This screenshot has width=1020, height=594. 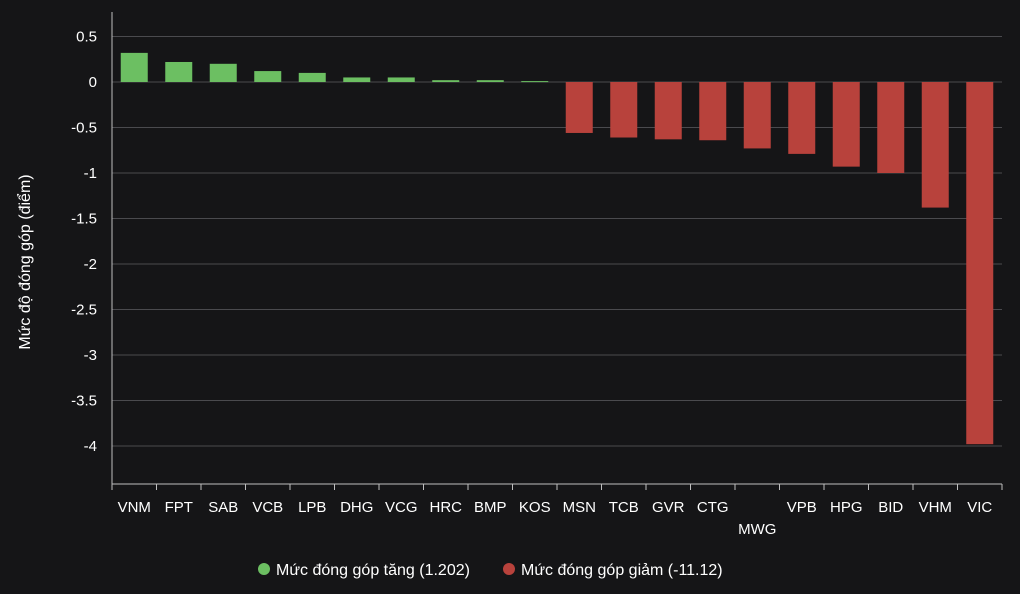 I want to click on x-tick-label: CTG, so click(x=713, y=507).